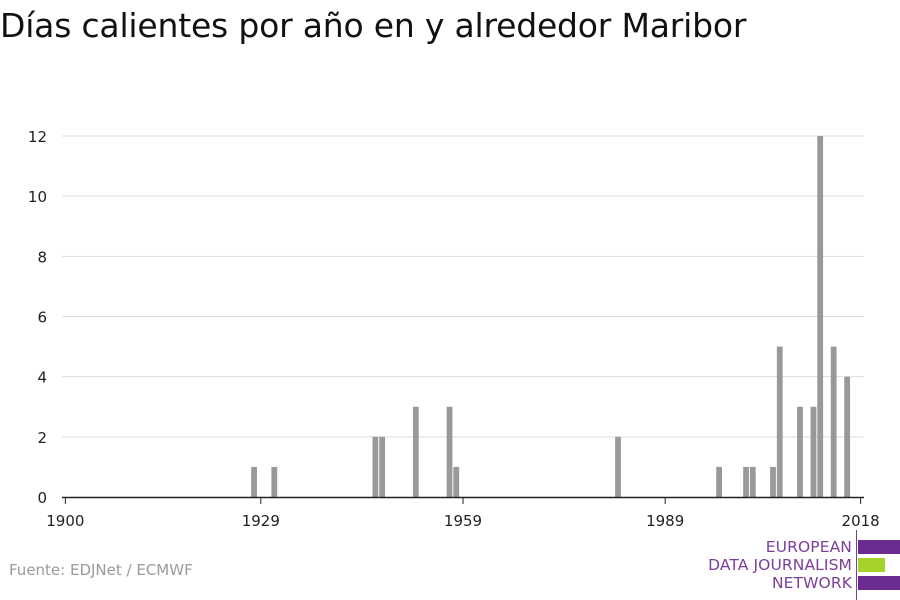 The image size is (900, 600). What do you see at coordinates (463, 500) in the screenshot?
I see `axes` at bounding box center [463, 500].